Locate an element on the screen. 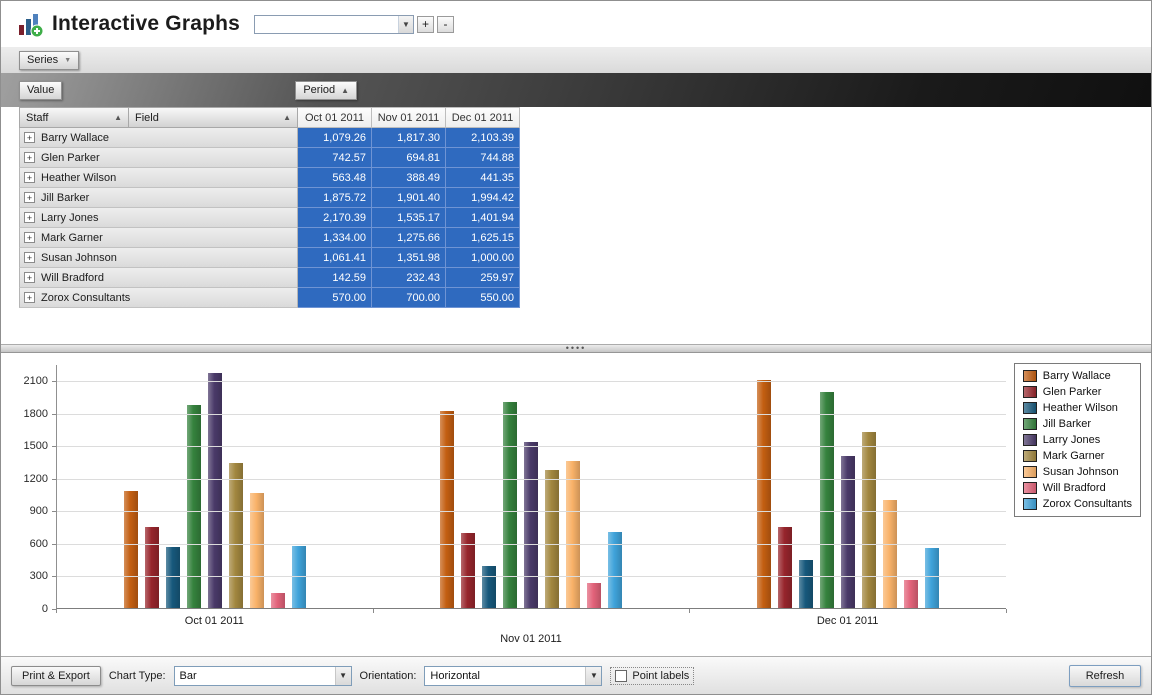  point-labels-checkbox is located at coordinates (621, 675).